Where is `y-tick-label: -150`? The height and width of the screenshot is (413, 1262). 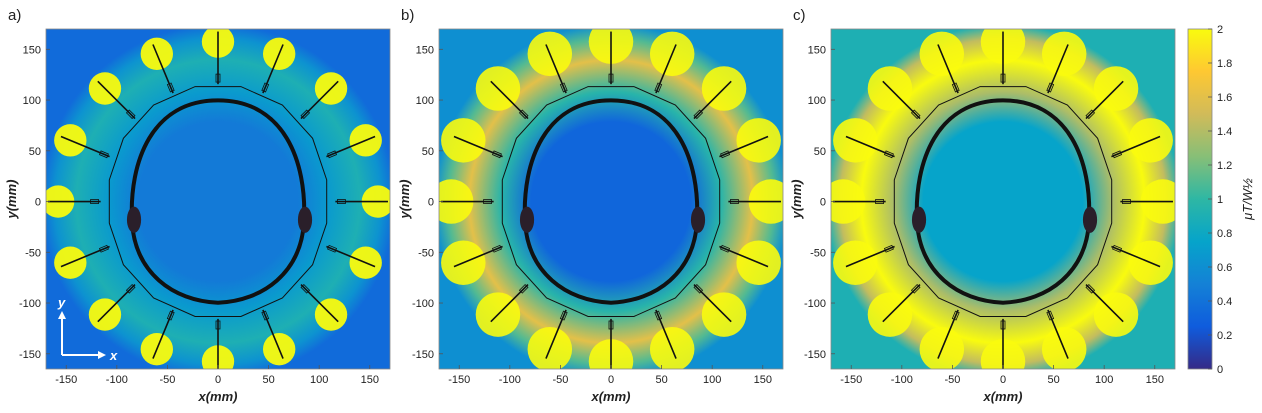 y-tick-label: -150 is located at coordinates (815, 355).